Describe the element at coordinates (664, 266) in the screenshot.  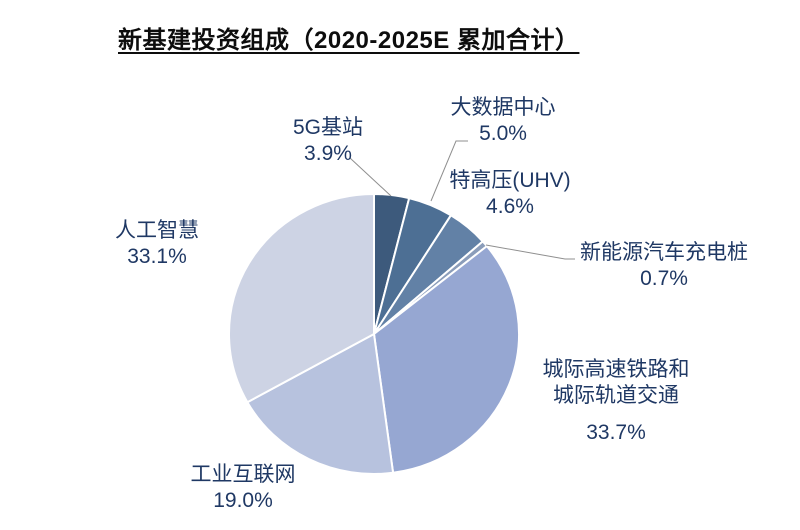
I see `label-ev-charging: 新能源汽车充电桩 0.7%` at that location.